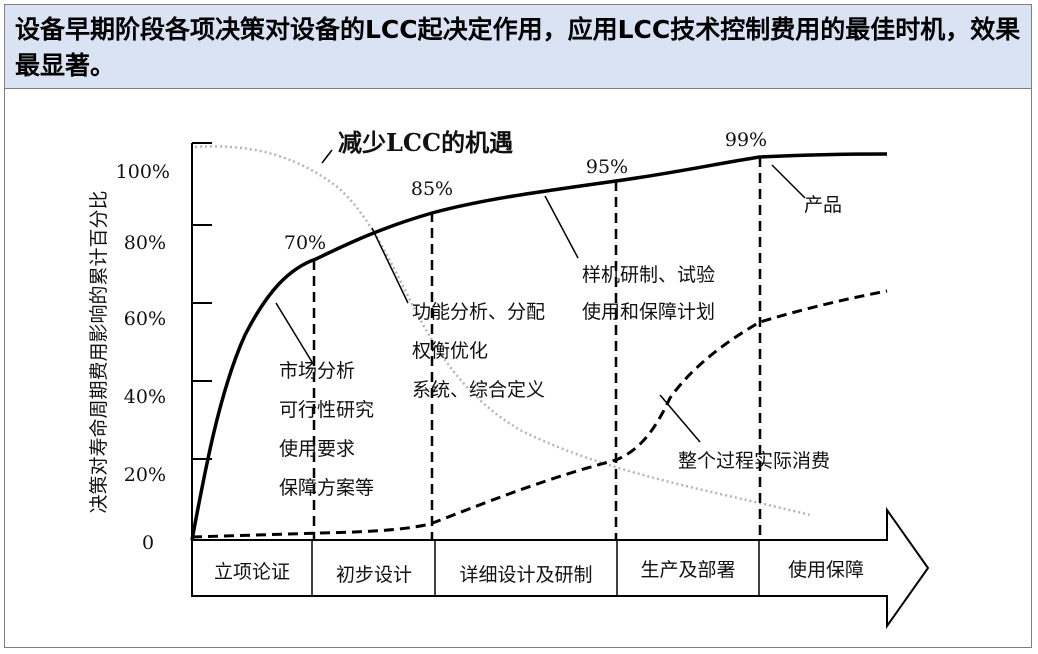  Describe the element at coordinates (317, 449) in the screenshot. I see `concept-note-line: 使用要求` at that location.